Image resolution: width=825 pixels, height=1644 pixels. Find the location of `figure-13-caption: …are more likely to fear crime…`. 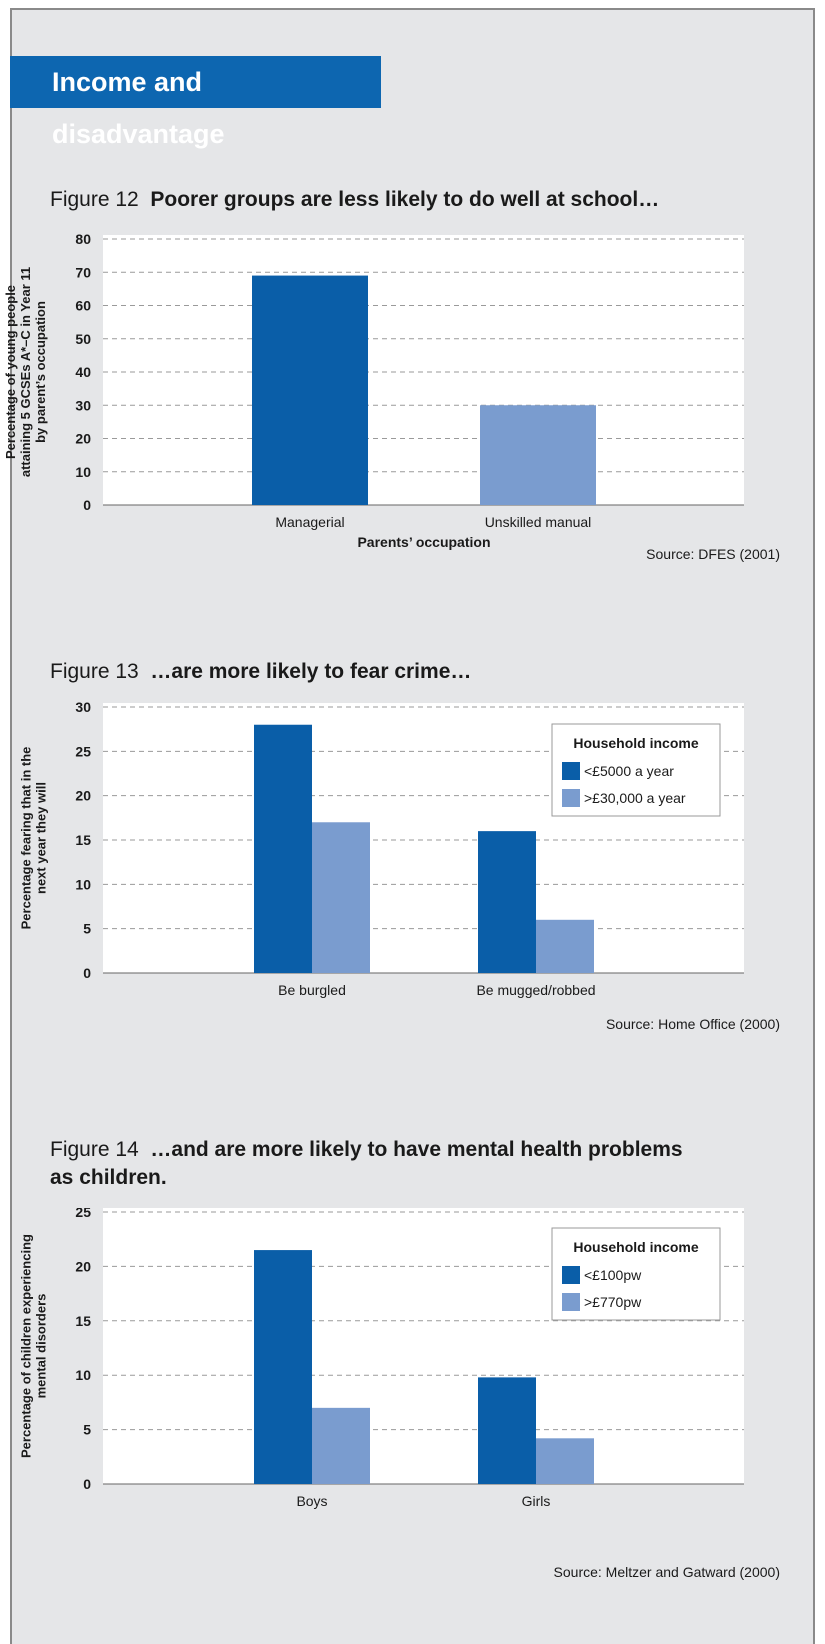

figure-13-caption: …are more likely to fear crime… is located at coordinates (311, 671).